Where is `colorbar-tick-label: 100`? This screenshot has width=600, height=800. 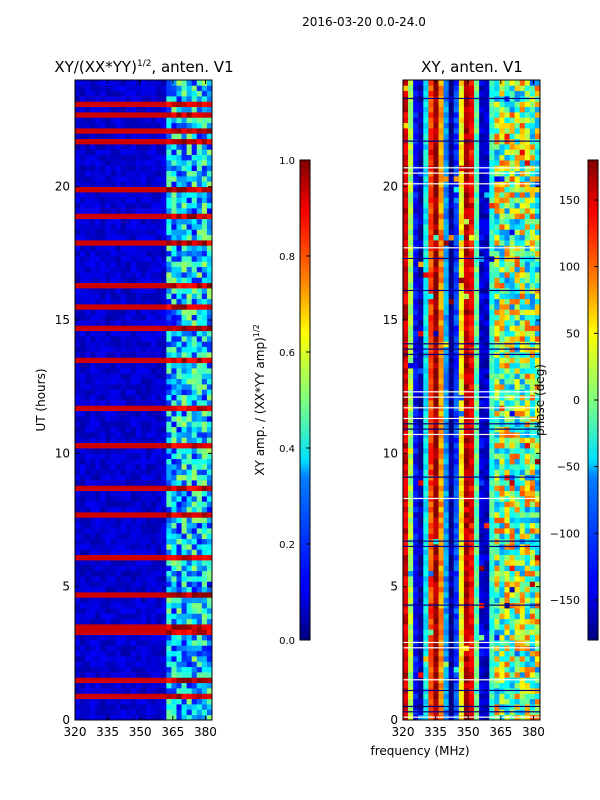 colorbar-tick-label: 100 is located at coordinates (569, 267).